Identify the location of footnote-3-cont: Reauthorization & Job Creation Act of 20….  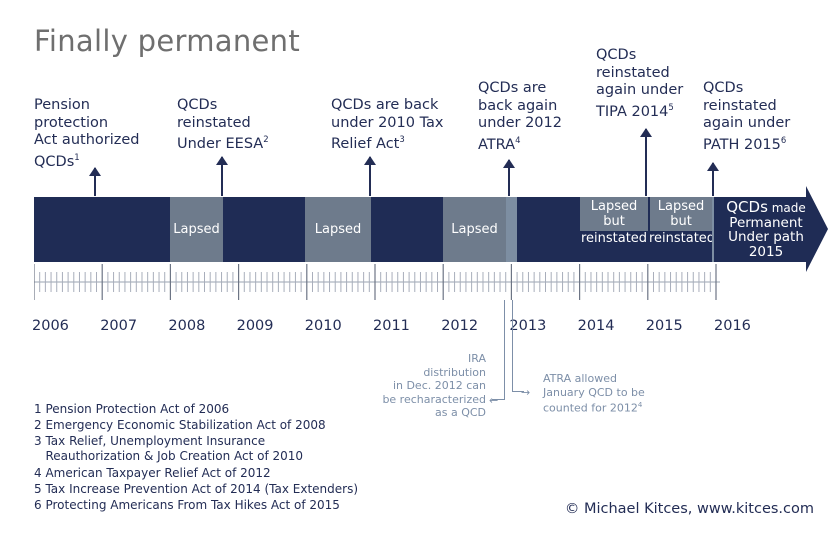
(169, 456).